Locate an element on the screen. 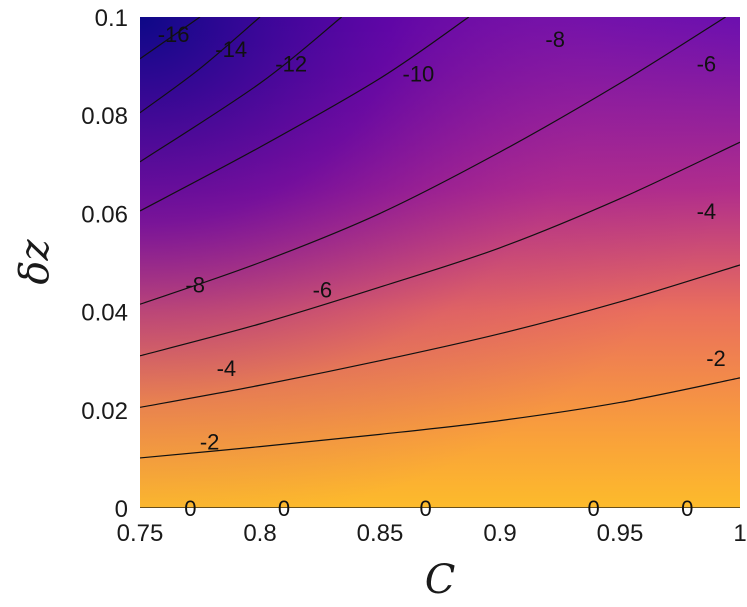  y-axis-label: δz is located at coordinates (35, 261).